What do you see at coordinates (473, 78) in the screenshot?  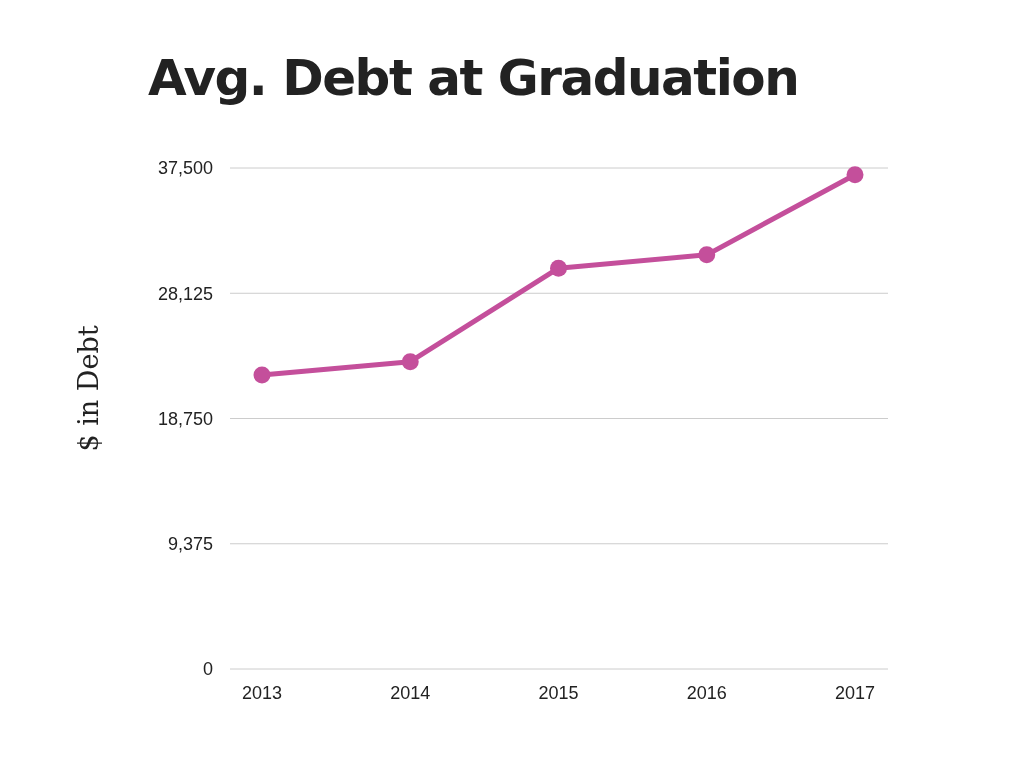 I see `chart-title: Avg. Debt at Graduation` at bounding box center [473, 78].